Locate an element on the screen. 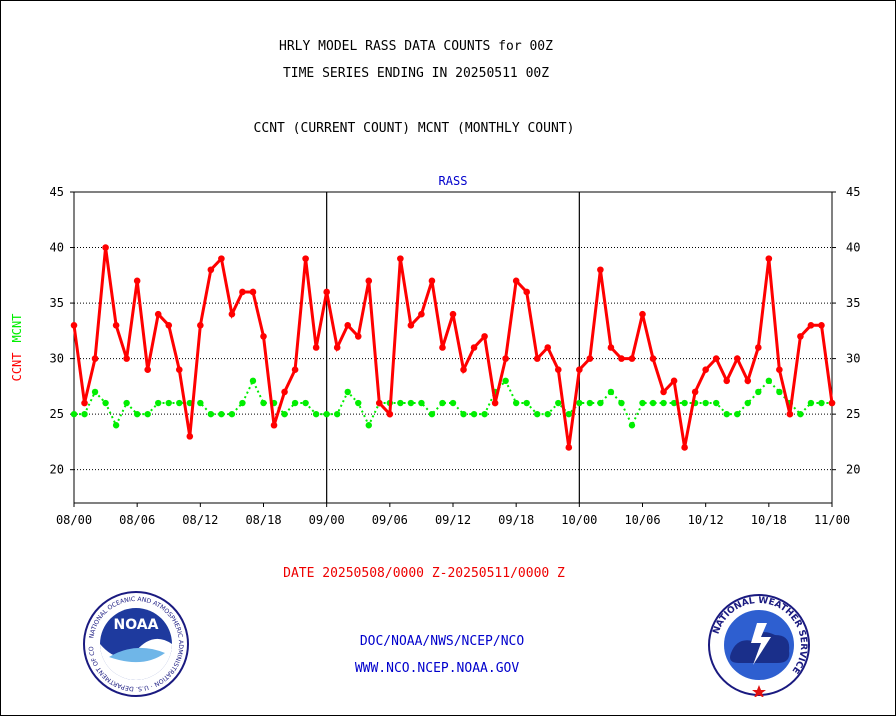 The height and width of the screenshot is (716, 896). y-axis-label-mcnt: MCNT is located at coordinates (17, 328).